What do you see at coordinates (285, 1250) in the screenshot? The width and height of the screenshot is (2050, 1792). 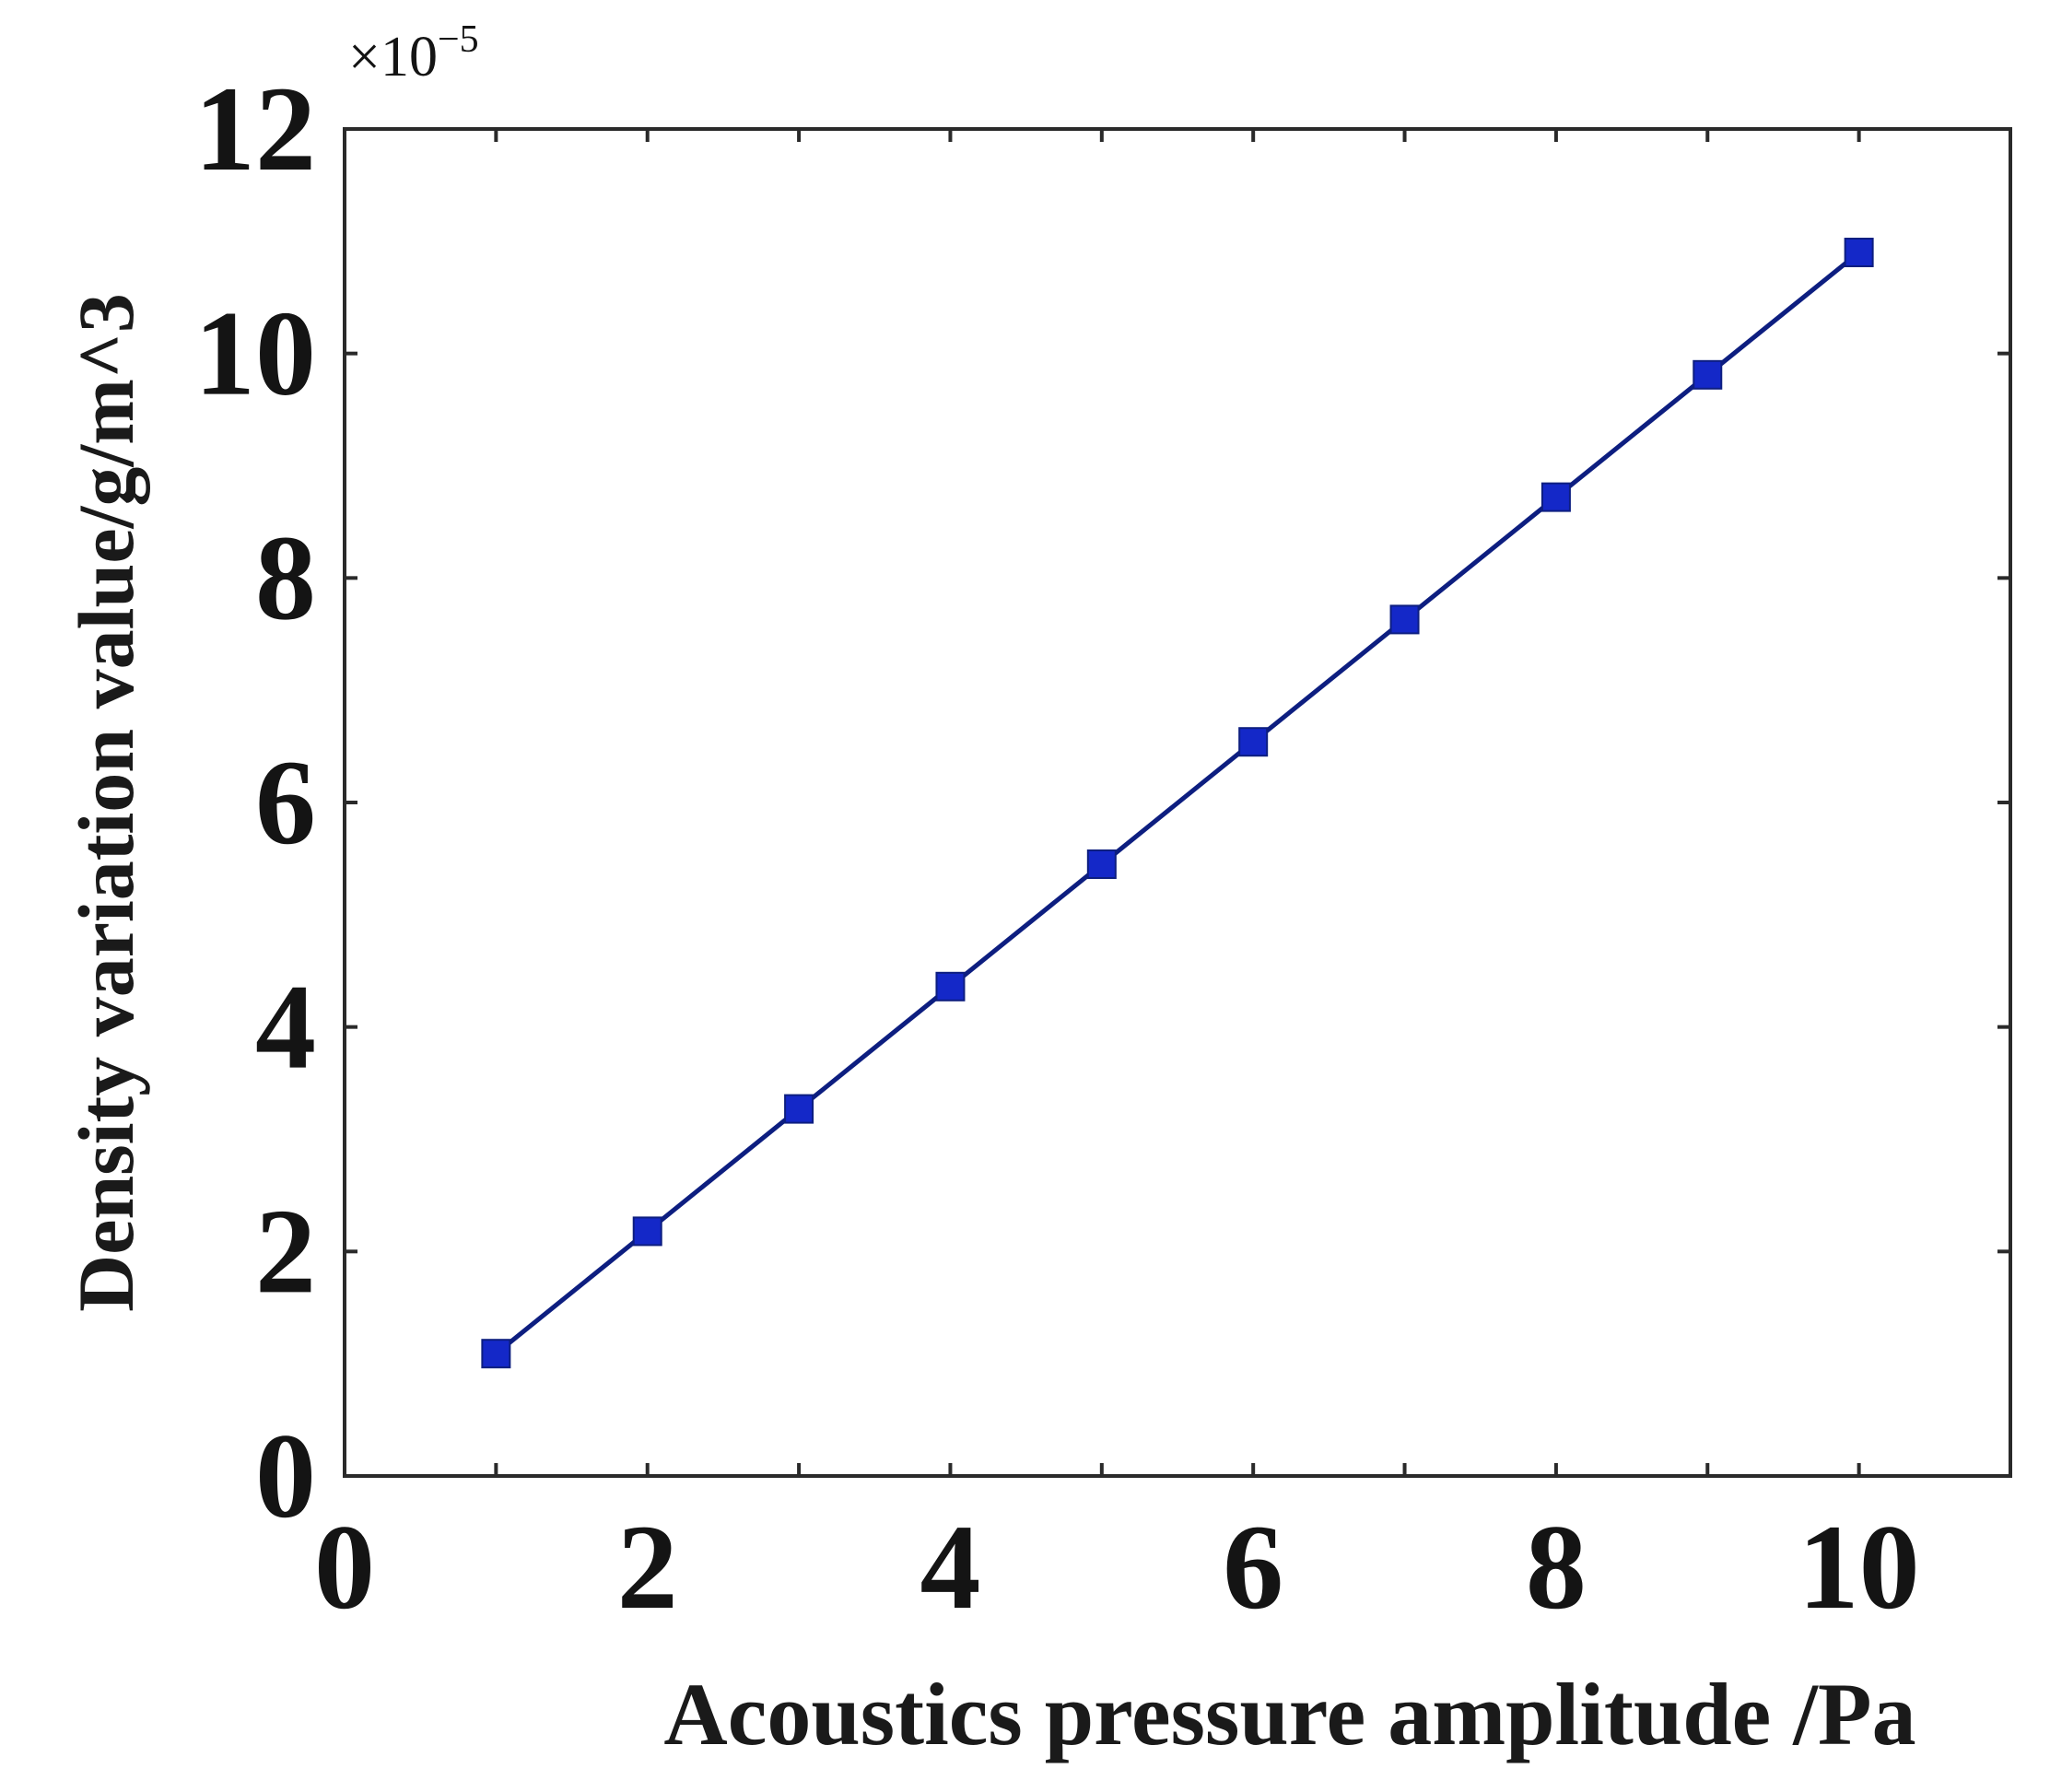 I see `y-tick-label: 2` at bounding box center [285, 1250].